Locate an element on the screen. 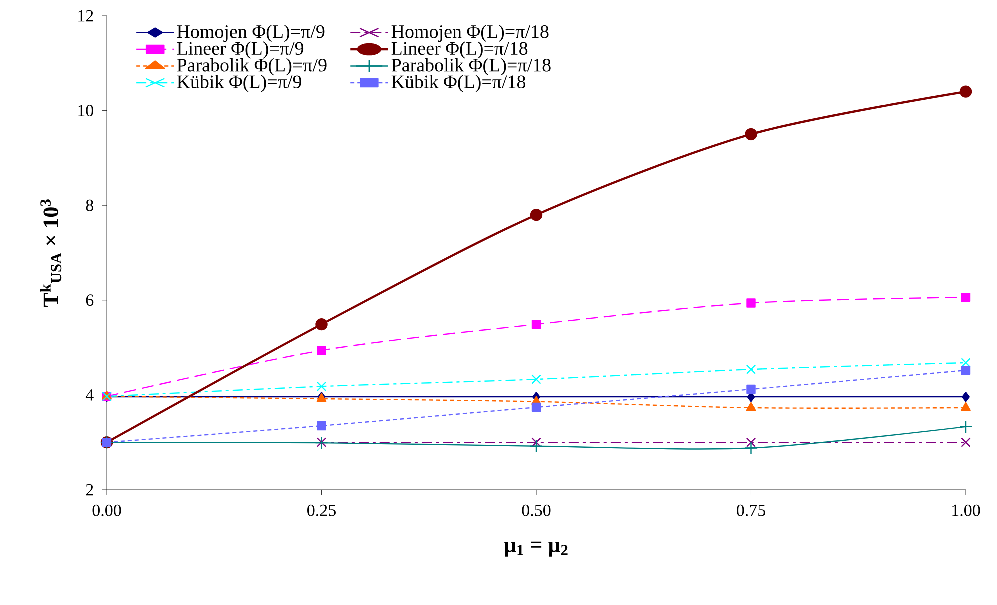 This screenshot has height=605, width=997. legend-label: Kübik Φ(L)=π/9 is located at coordinates (239, 83).